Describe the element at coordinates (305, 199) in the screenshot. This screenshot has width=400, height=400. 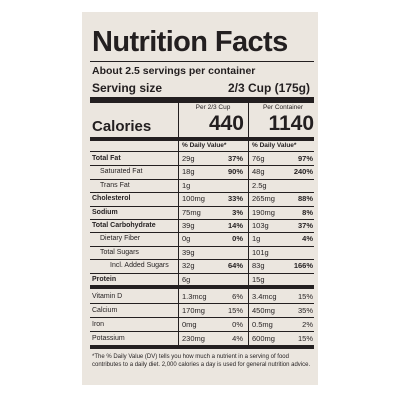
I see `daily-value: 88%` at that location.